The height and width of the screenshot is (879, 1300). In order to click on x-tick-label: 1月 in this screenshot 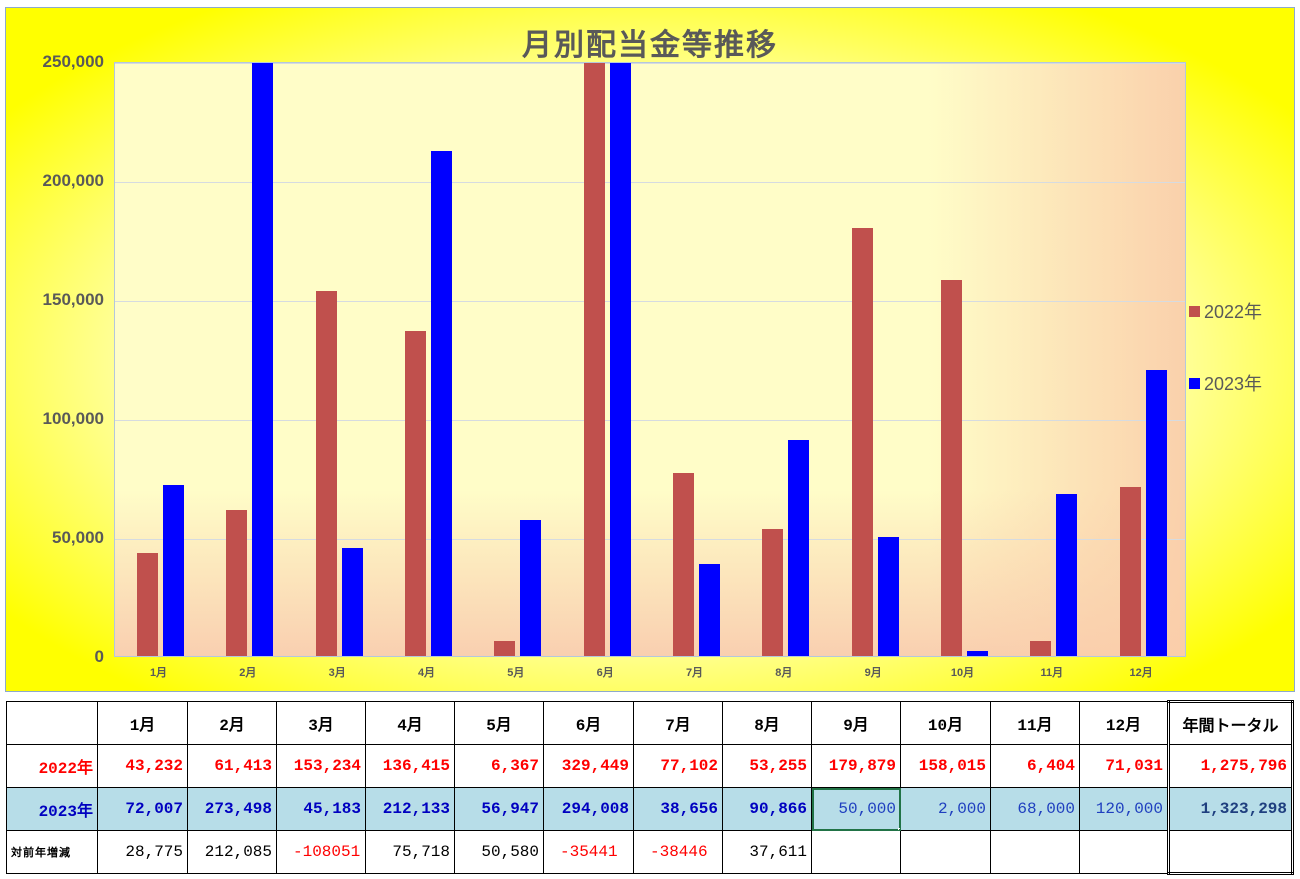, I will do `click(158, 673)`.